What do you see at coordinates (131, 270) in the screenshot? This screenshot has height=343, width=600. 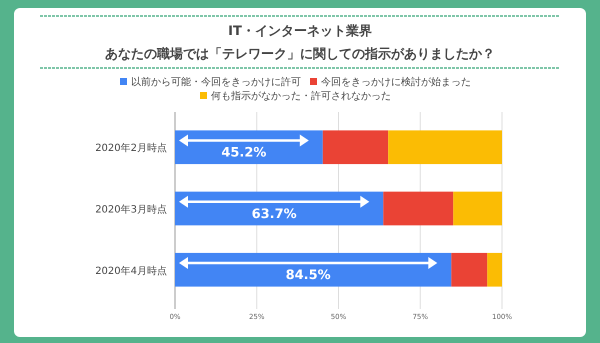 I see `y-tick-label: 2020年4月時点` at bounding box center [131, 270].